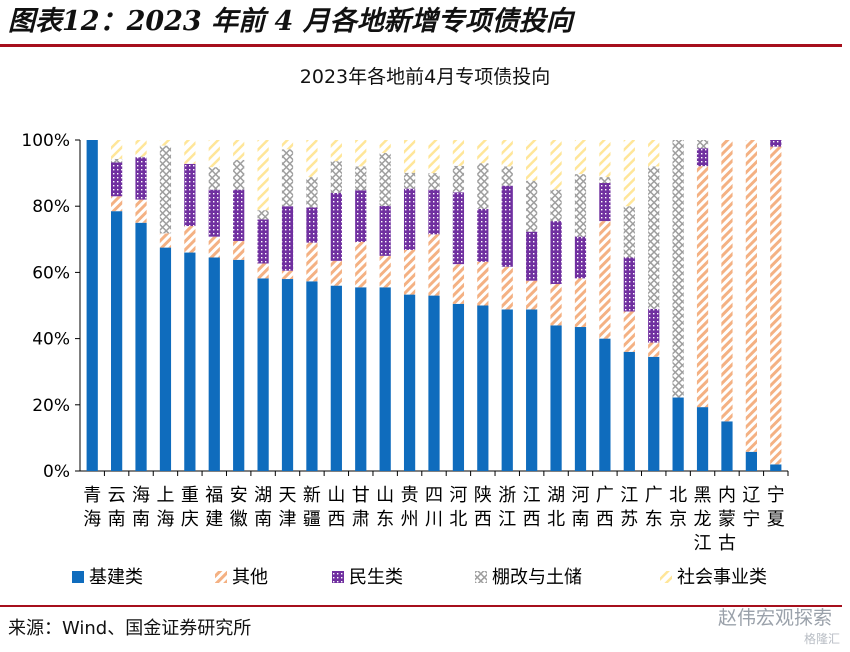  What do you see at coordinates (263, 507) in the screenshot?
I see `x-tick-label: 湖南` at bounding box center [263, 507].